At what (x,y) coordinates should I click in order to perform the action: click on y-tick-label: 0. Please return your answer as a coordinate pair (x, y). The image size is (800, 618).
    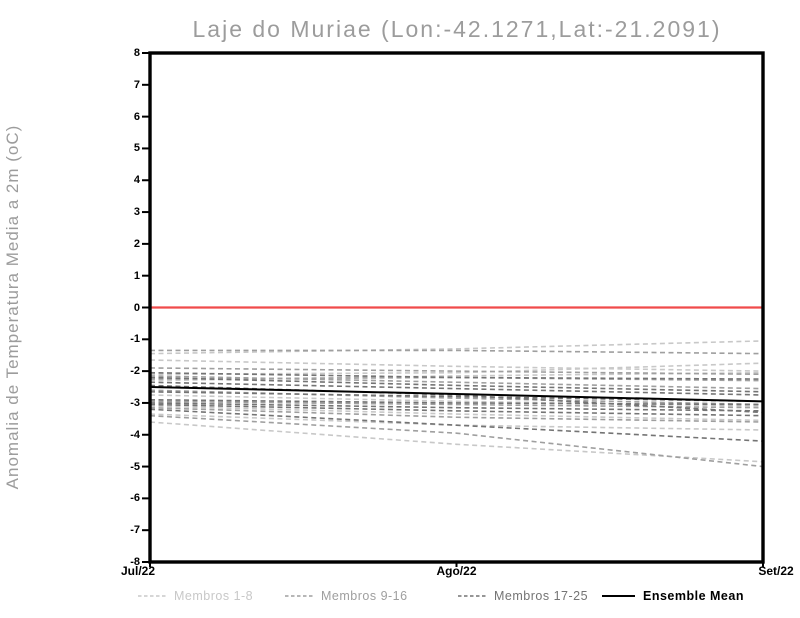
    Looking at the image, I should click on (136, 307).